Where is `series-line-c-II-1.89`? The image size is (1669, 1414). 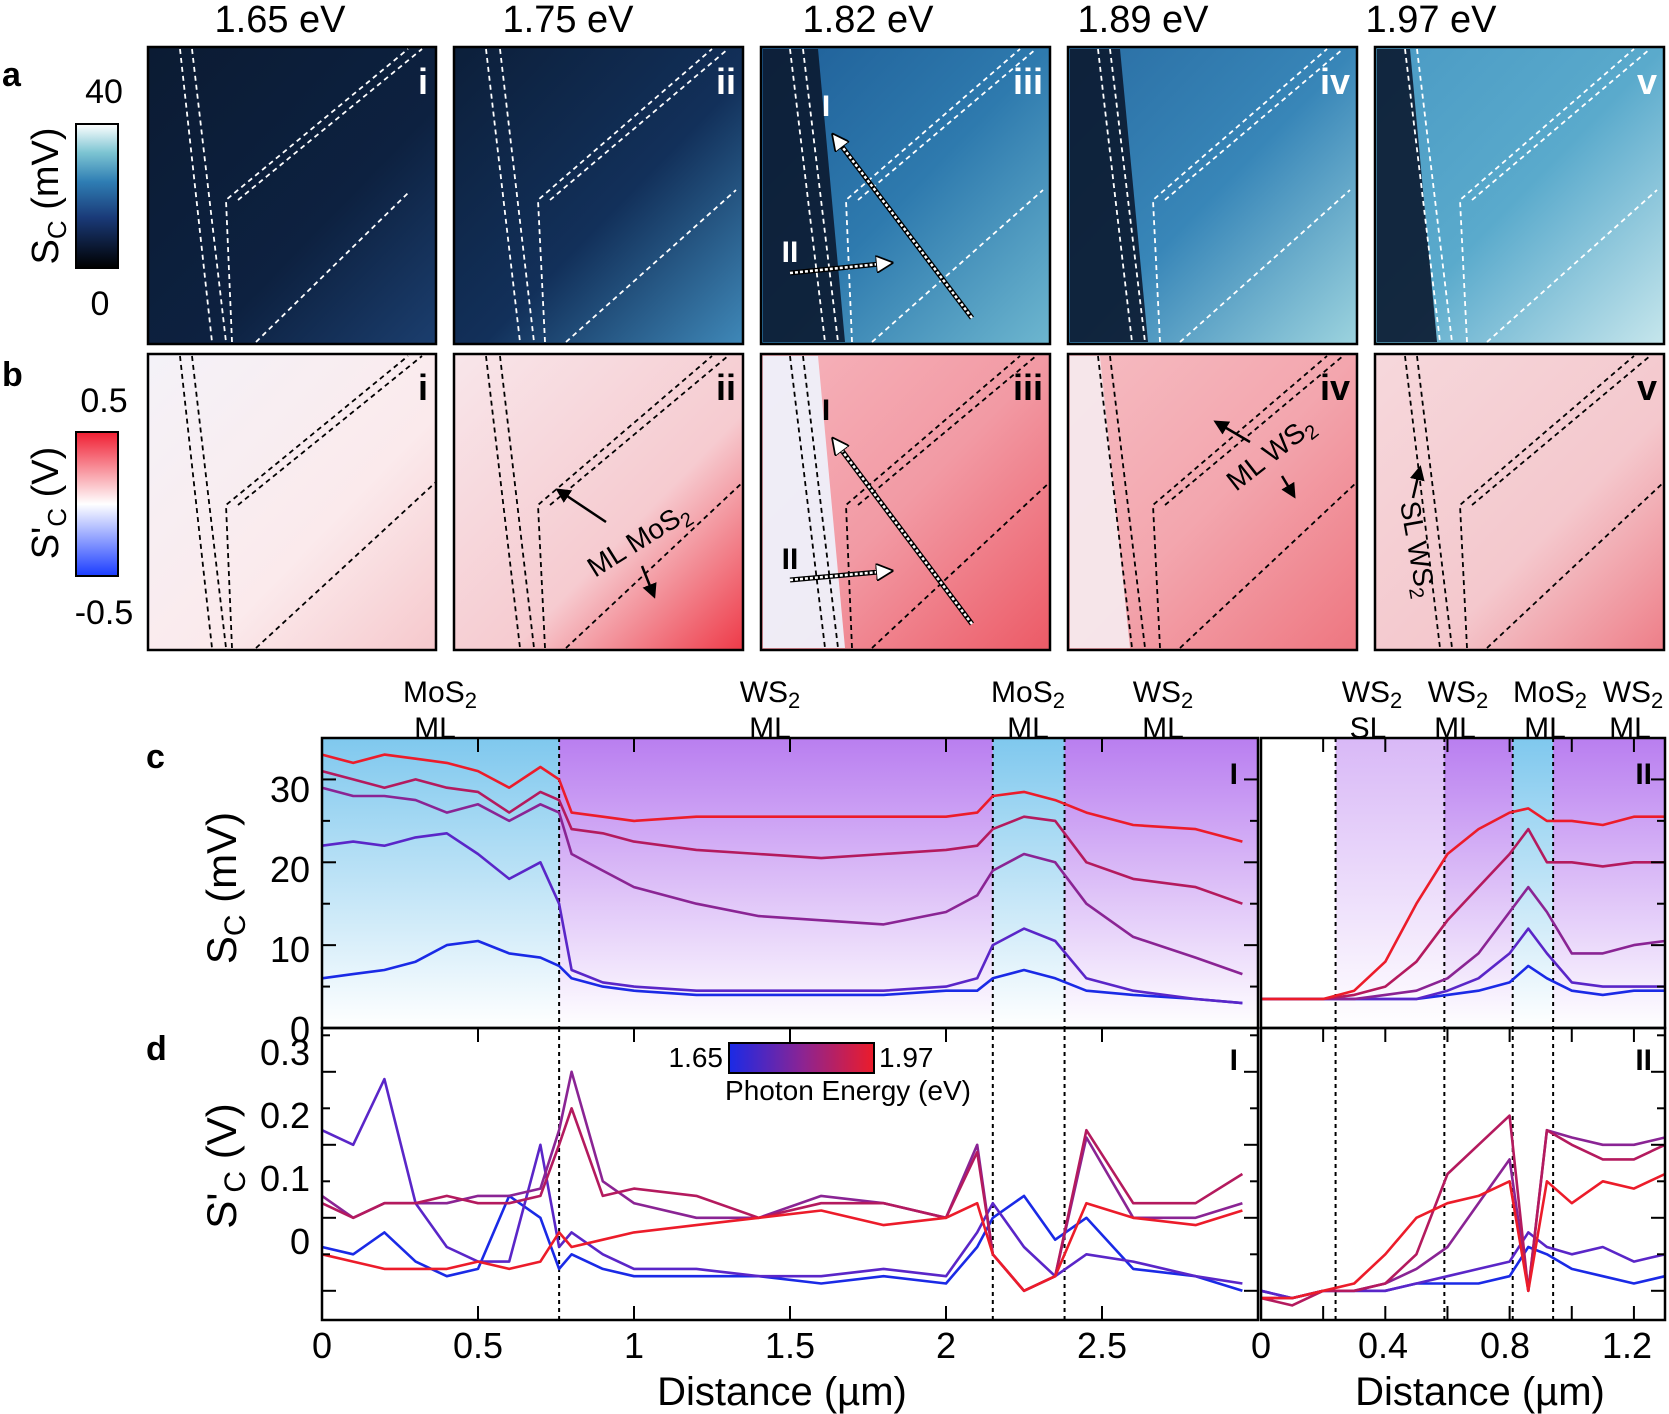
series-line-c-II-1.89 is located at coordinates (1463, 914).